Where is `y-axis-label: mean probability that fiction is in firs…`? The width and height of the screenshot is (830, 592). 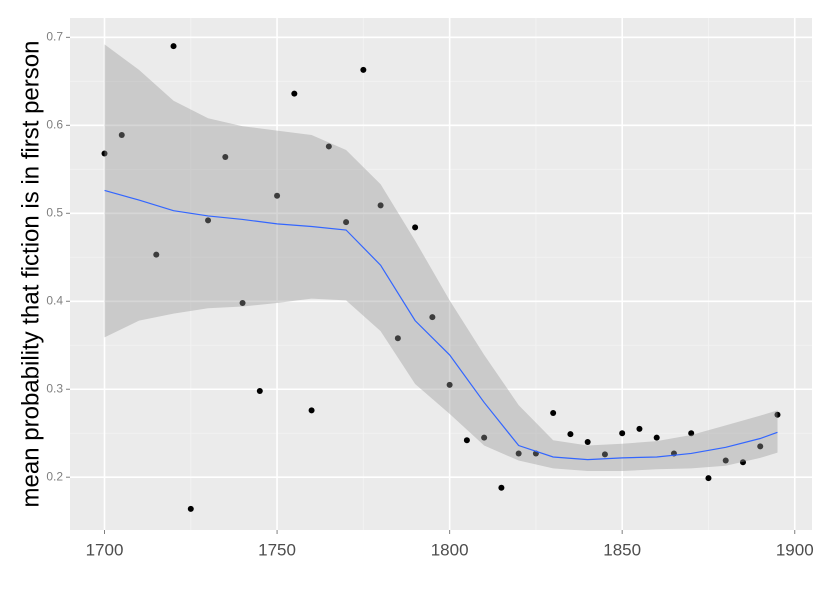 y-axis-label: mean probability that fiction is in firs… is located at coordinates (30, 274).